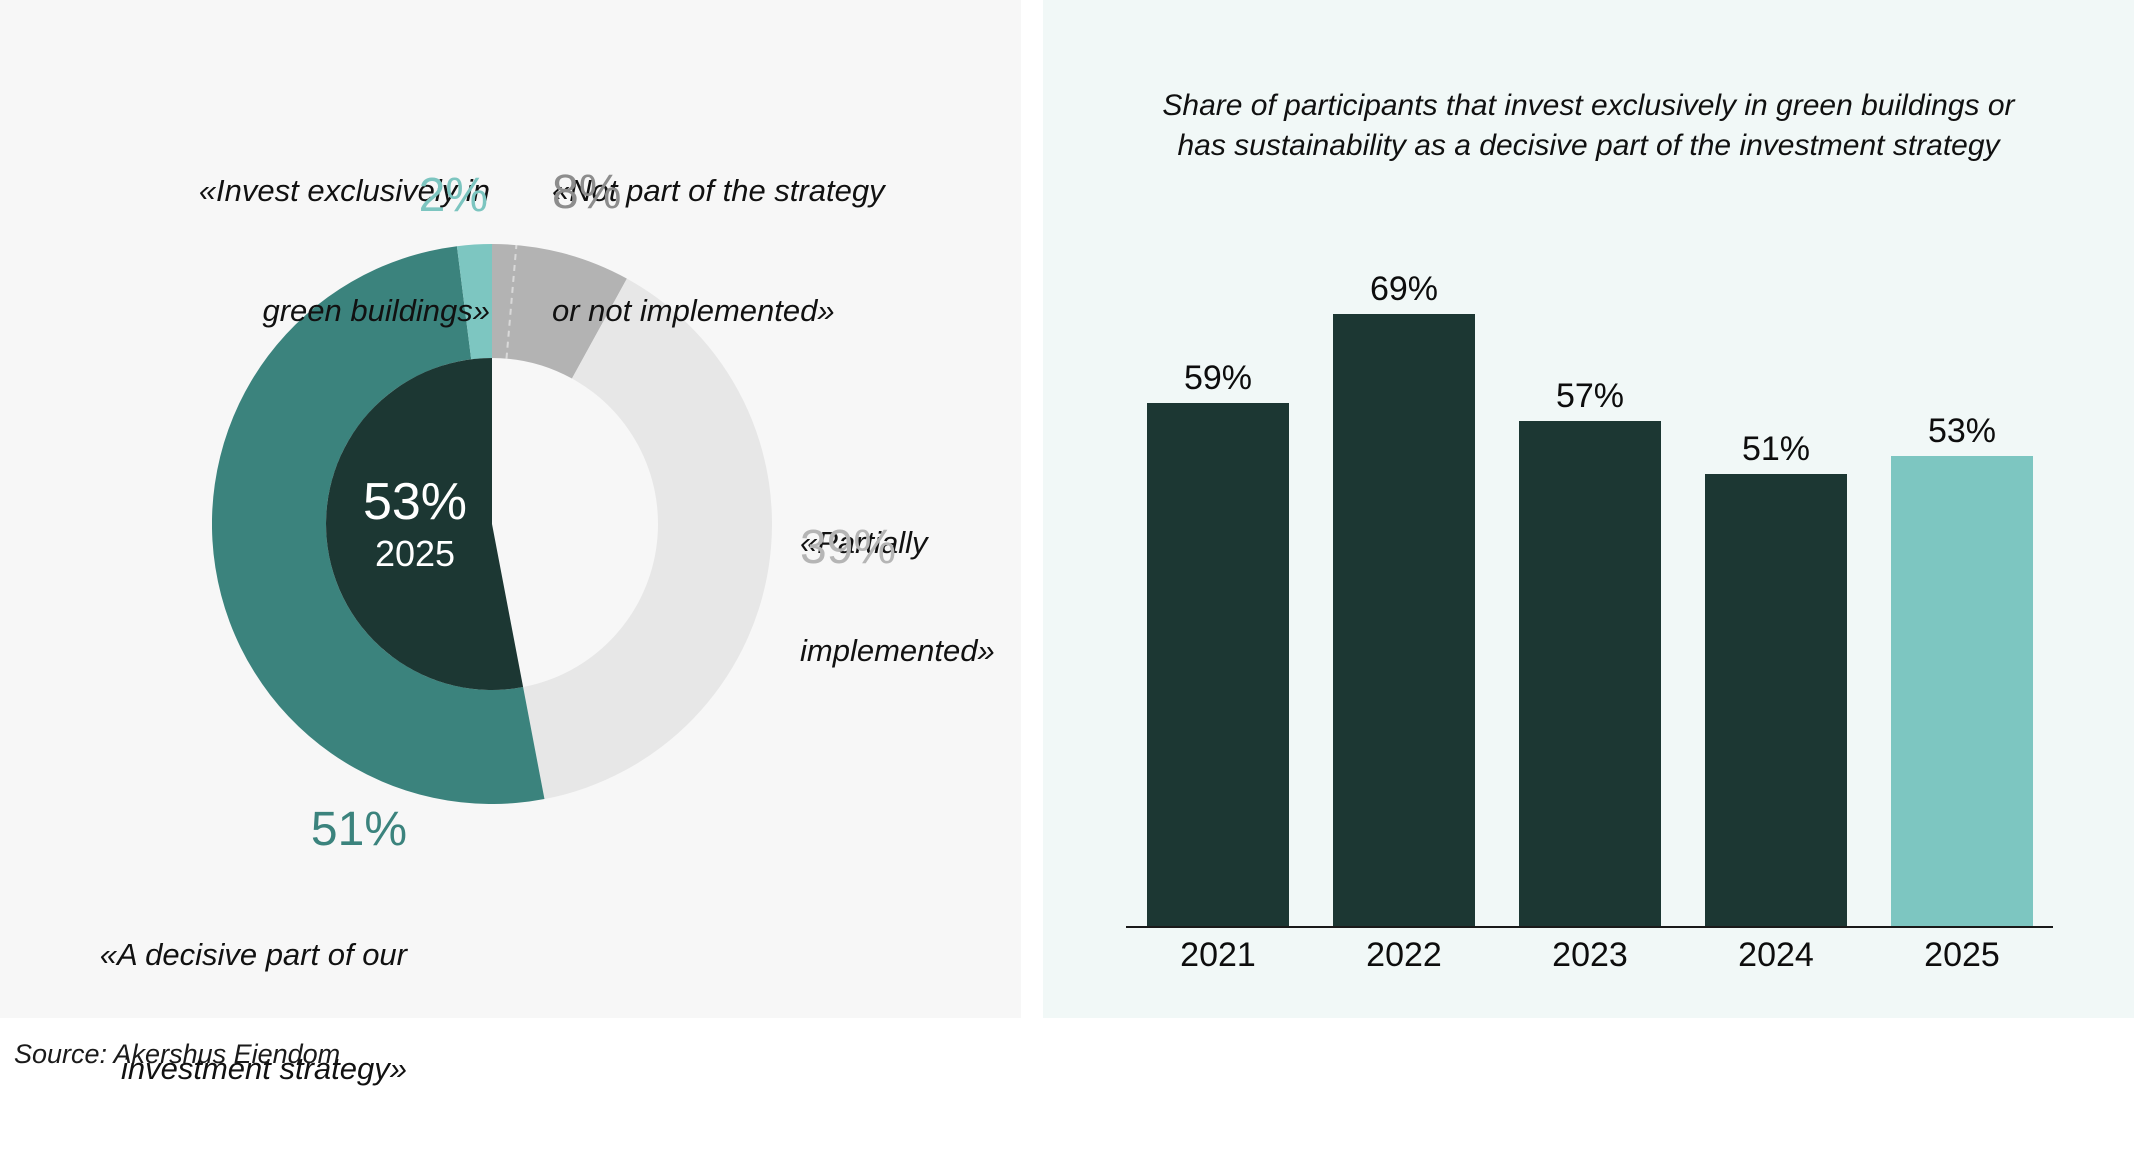 The height and width of the screenshot is (1164, 2134). I want to click on donut-center-wedge, so click(425, 524).